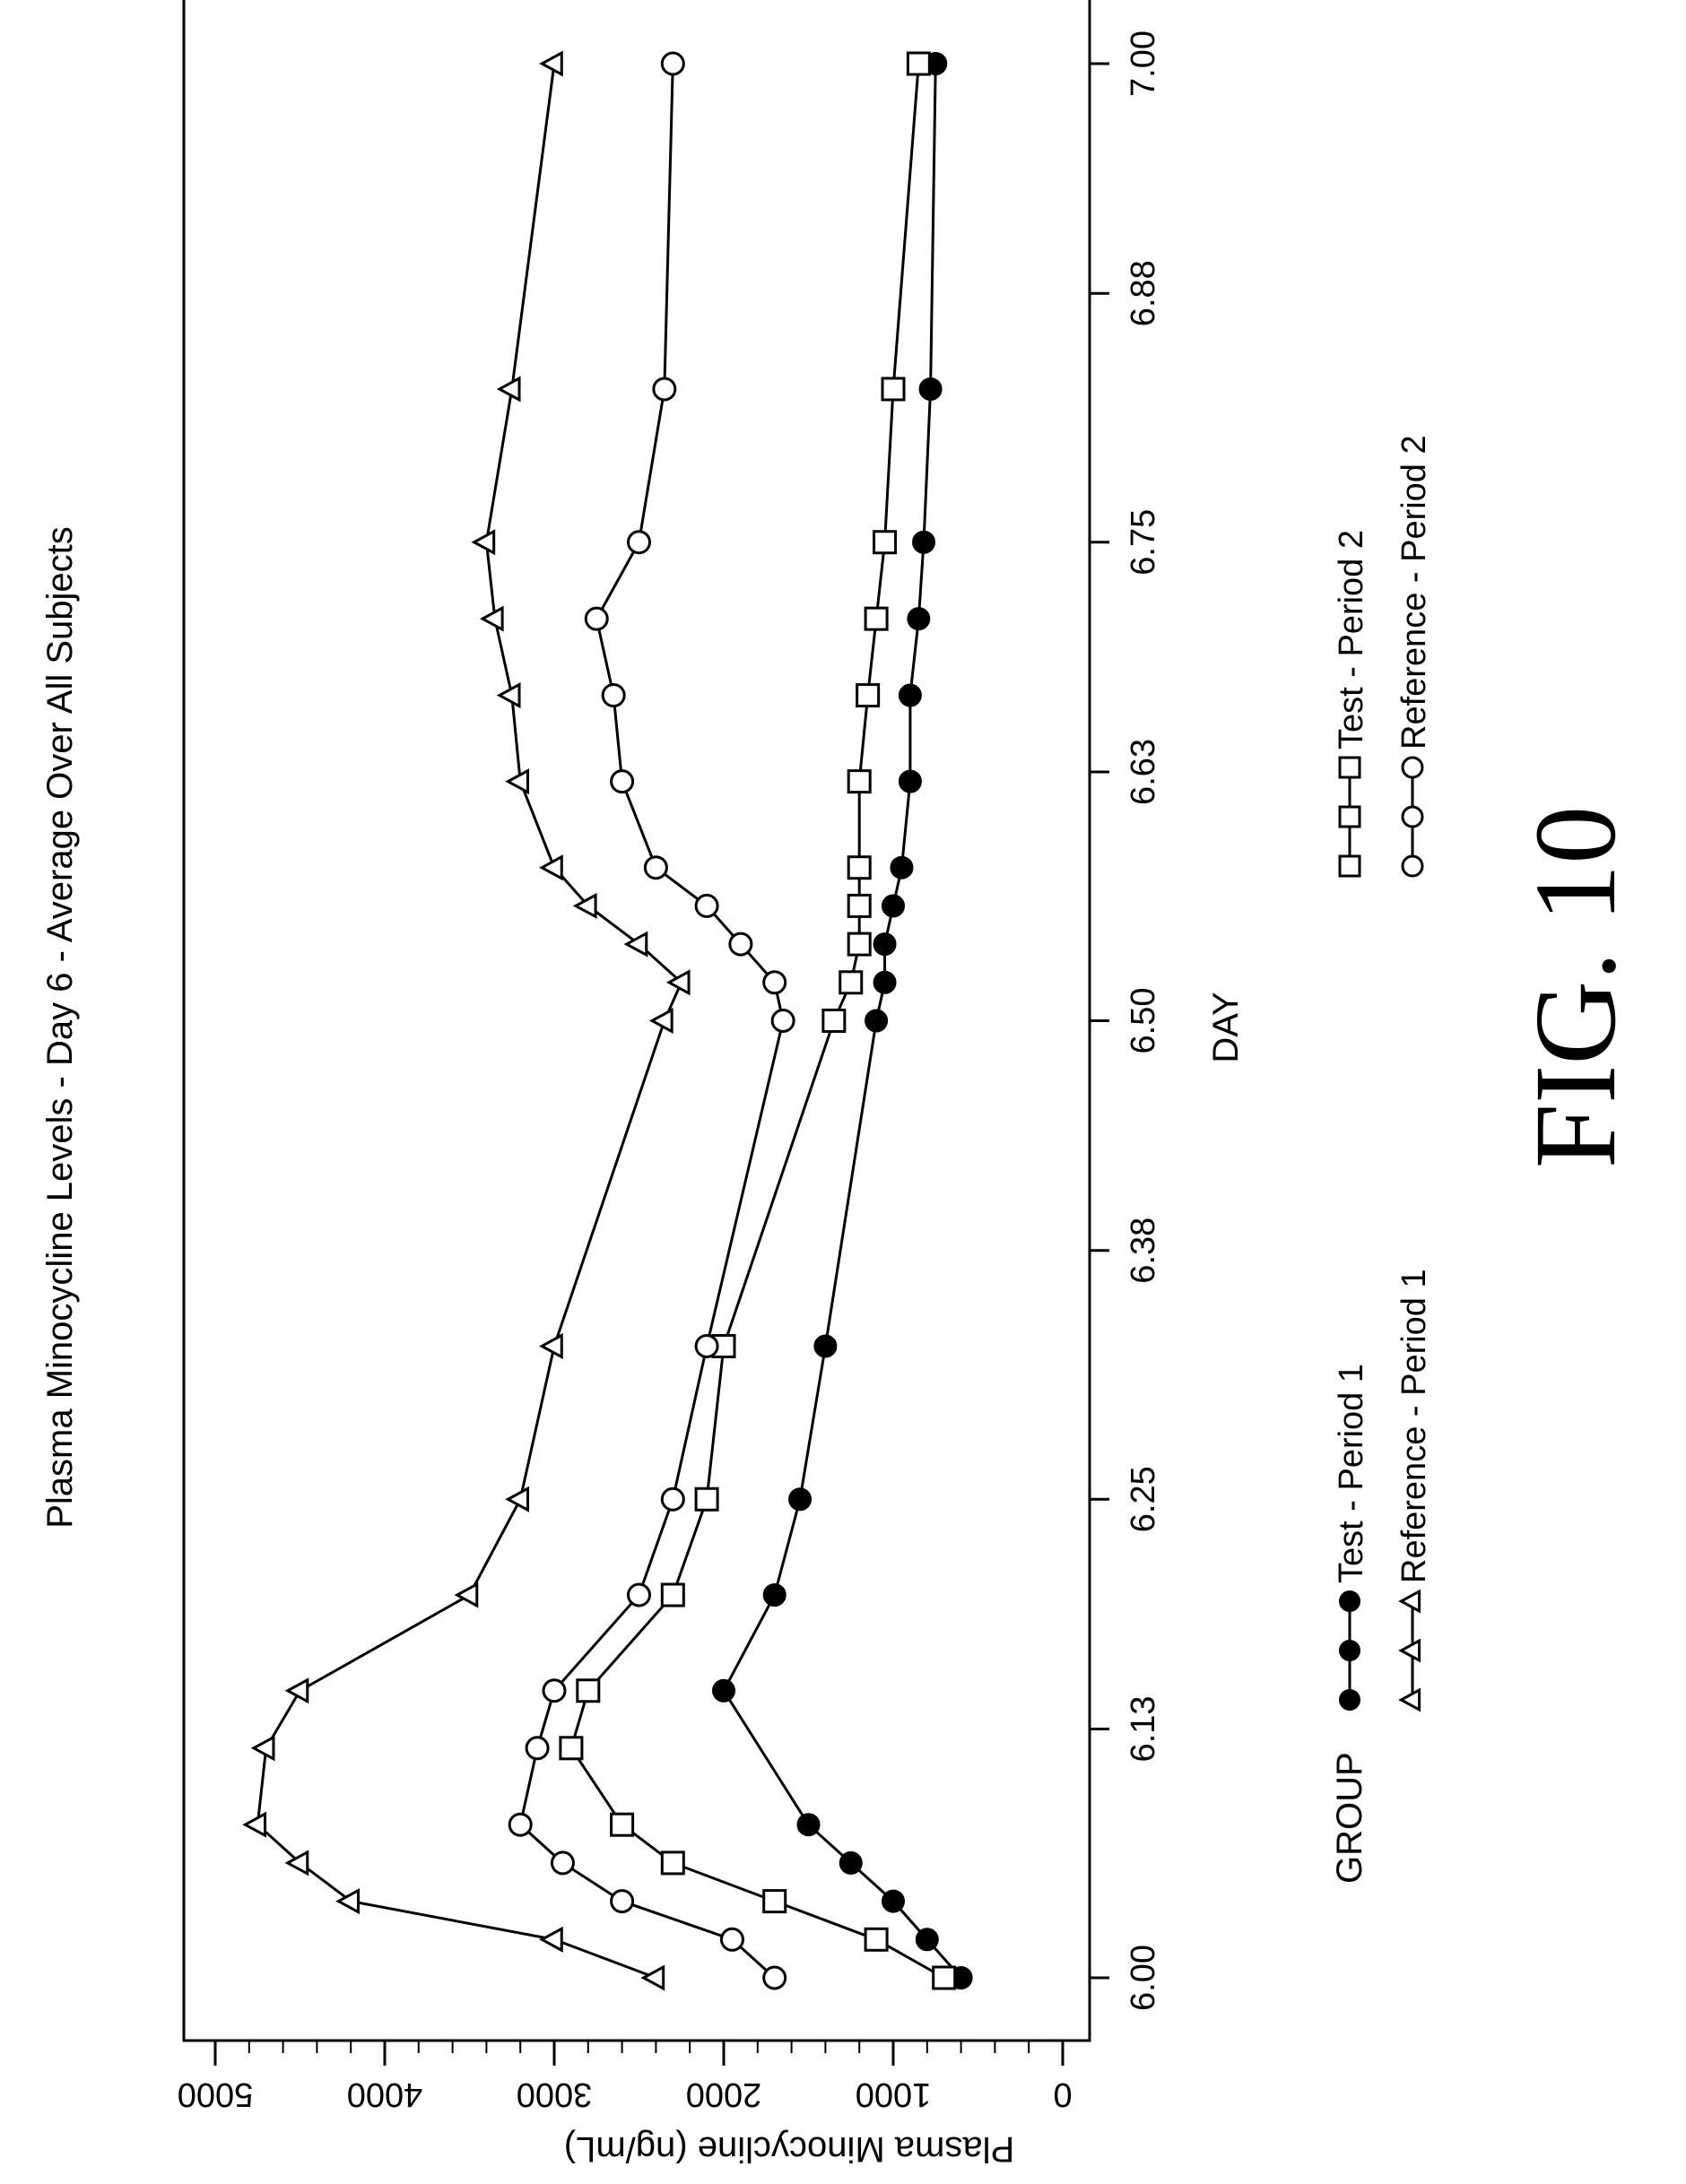 The width and height of the screenshot is (1686, 2184). What do you see at coordinates (724, 2094) in the screenshot?
I see `y-tick-label: 2000` at bounding box center [724, 2094].